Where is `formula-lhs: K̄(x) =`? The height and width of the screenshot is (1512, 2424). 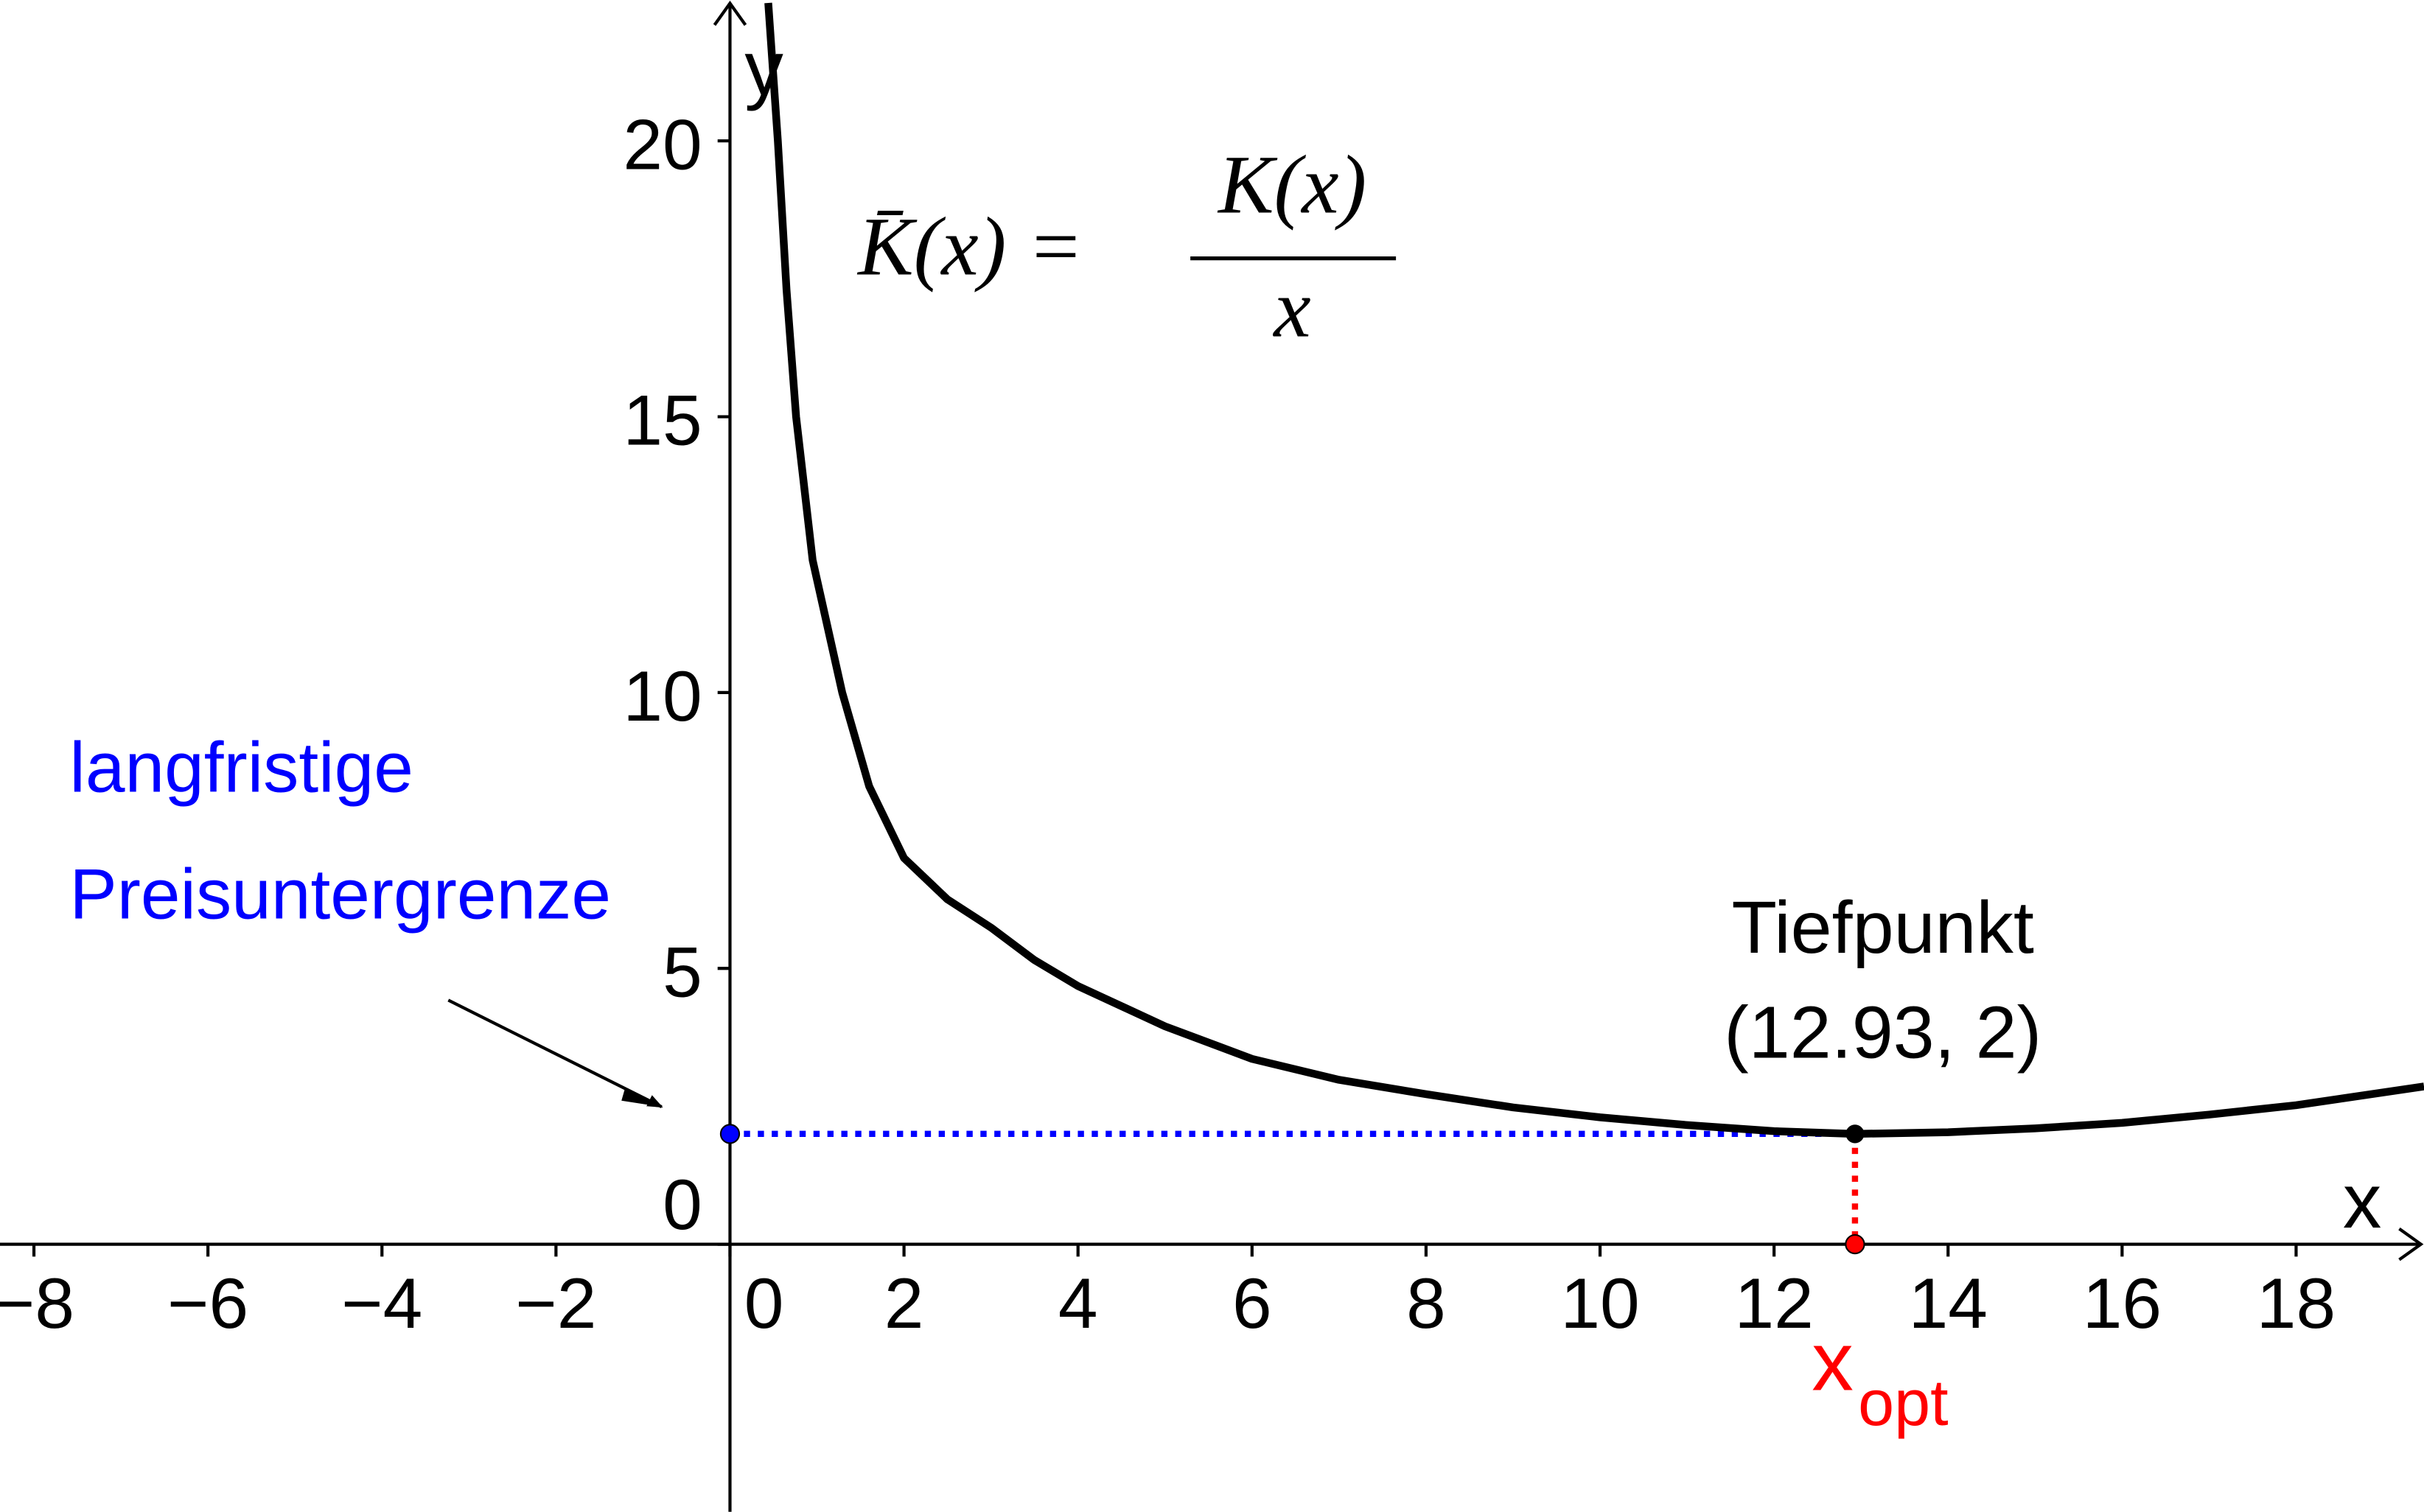 formula-lhs: K̄(x) = is located at coordinates (970, 246).